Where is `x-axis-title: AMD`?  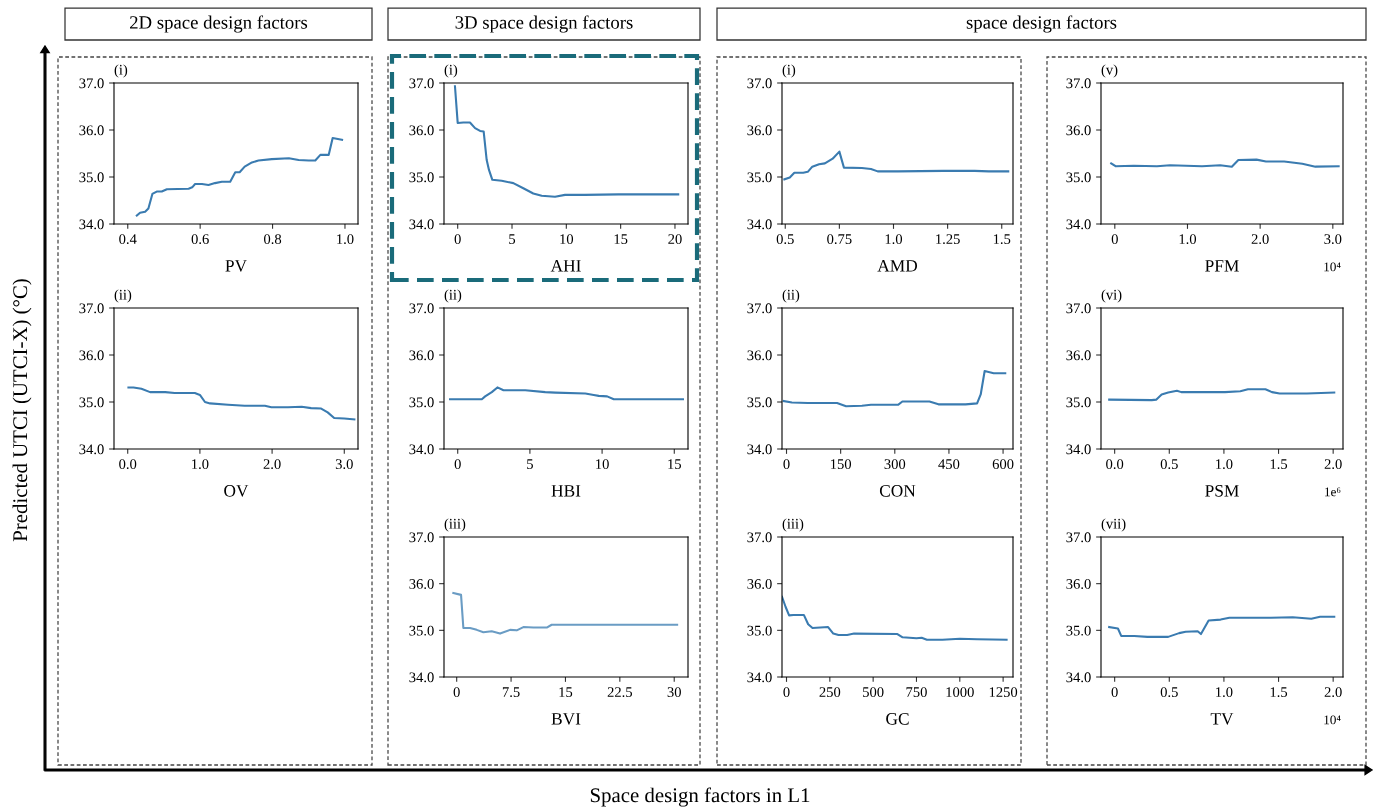
x-axis-title: AMD is located at coordinates (897, 266).